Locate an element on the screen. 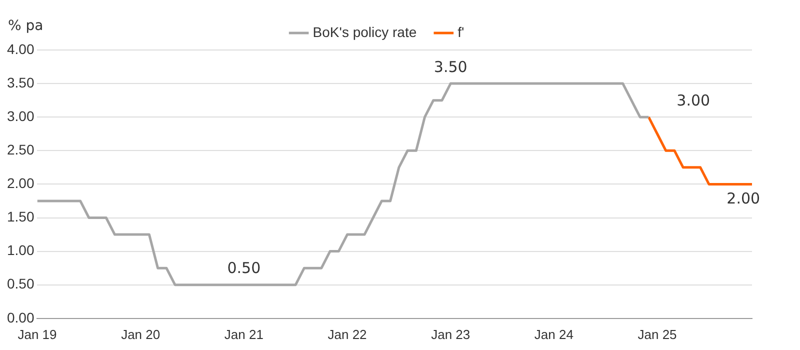 The image size is (800, 350). x-tick-label: Jan 19 is located at coordinates (37, 334).